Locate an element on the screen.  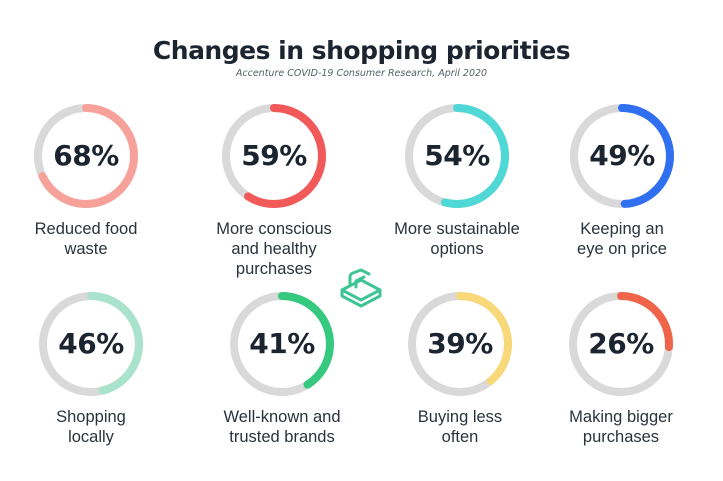
stat-more-sustainable-options: 54% More sustainable options is located at coordinates (457, 198).